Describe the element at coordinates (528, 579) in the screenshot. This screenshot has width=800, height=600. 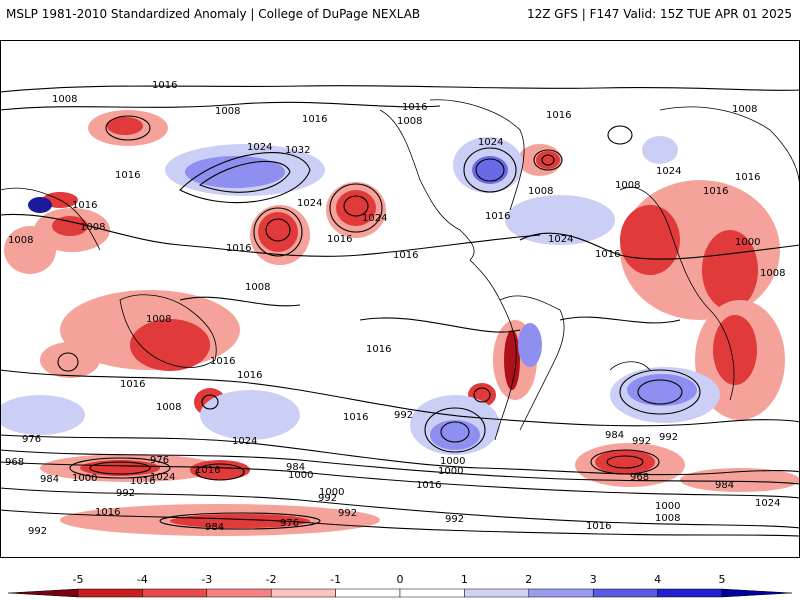
I see `colorbar-tick-label: 2` at that location.